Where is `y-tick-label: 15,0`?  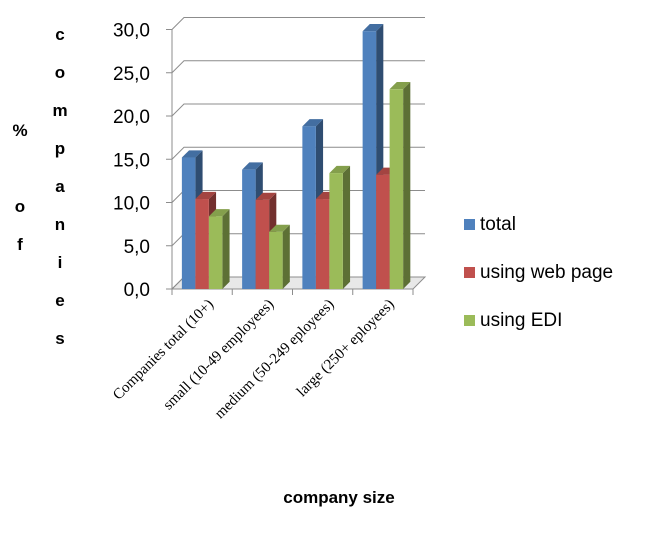 y-tick-label: 15,0 is located at coordinates (131, 160).